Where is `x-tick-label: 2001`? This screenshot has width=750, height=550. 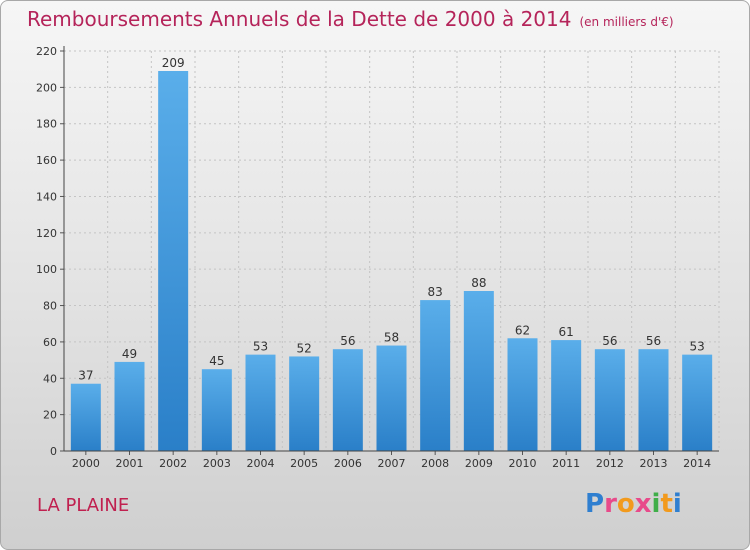
x-tick-label: 2001 is located at coordinates (130, 463).